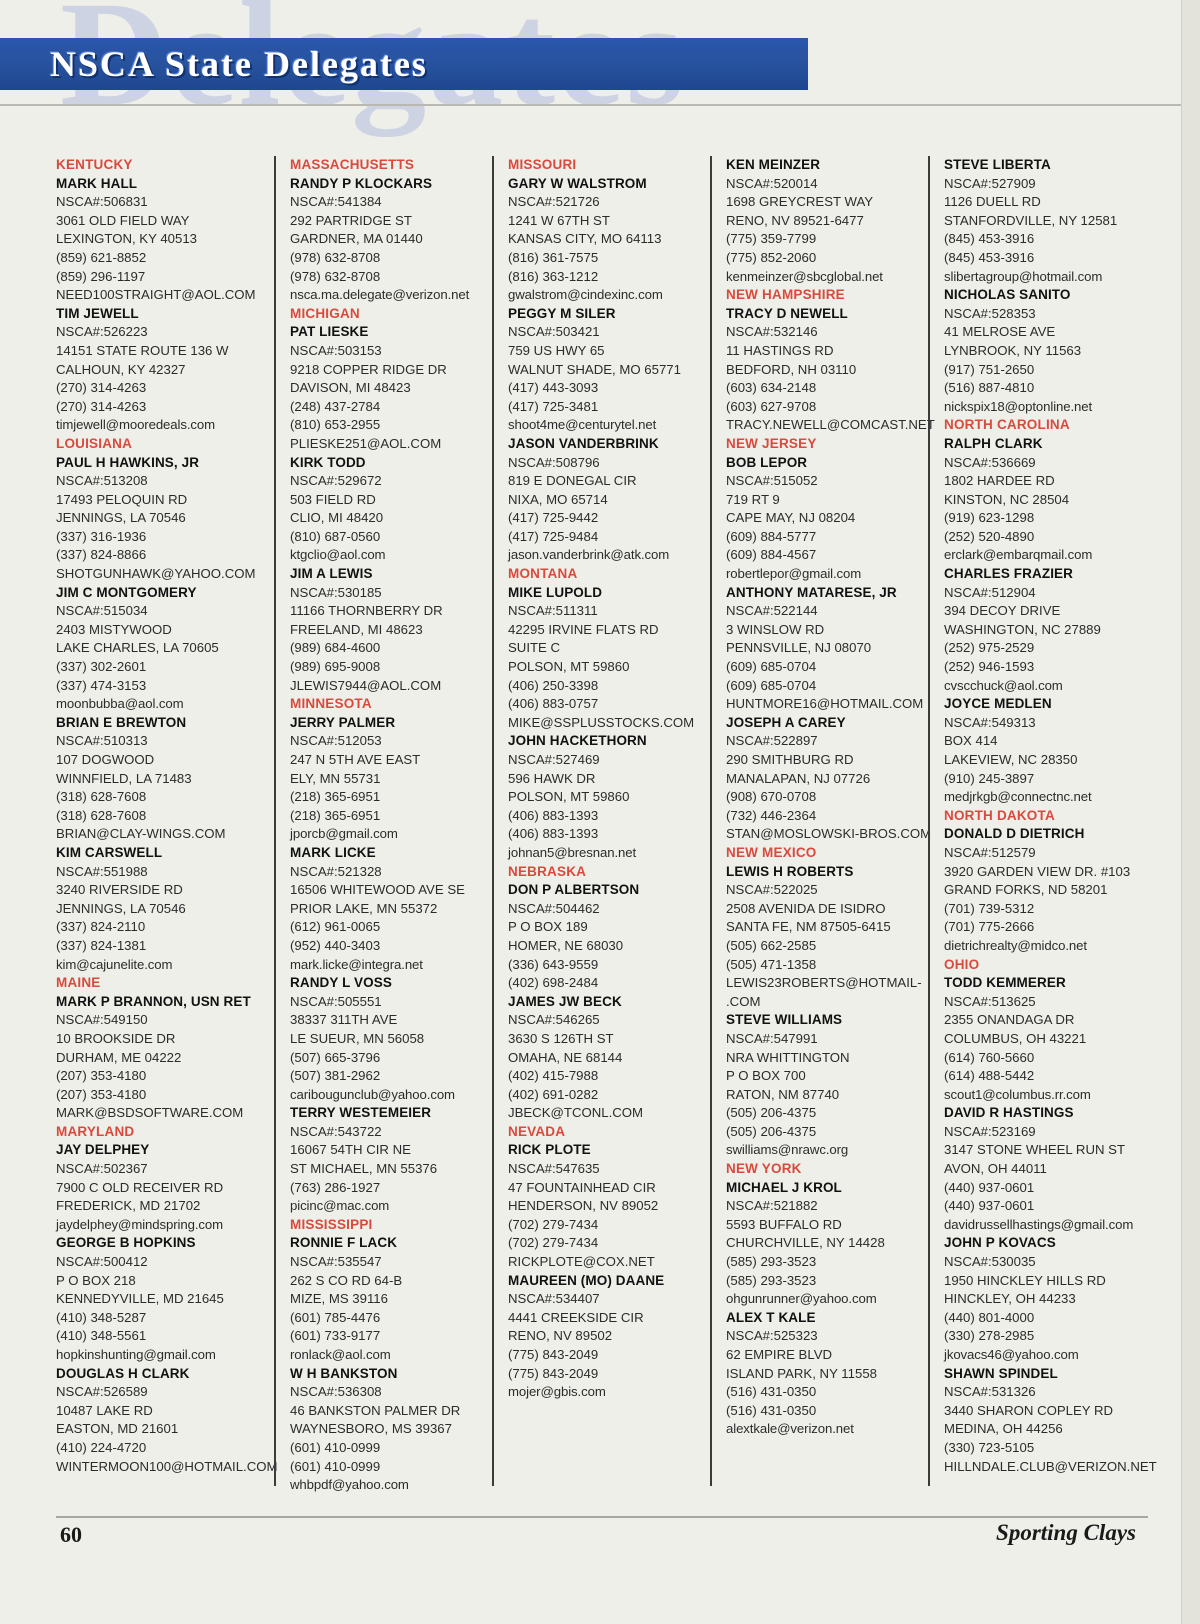 This screenshot has height=1624, width=1200. Describe the element at coordinates (101, 1094) in the screenshot. I see `delegate-detail-line: (207) 353-4180` at that location.